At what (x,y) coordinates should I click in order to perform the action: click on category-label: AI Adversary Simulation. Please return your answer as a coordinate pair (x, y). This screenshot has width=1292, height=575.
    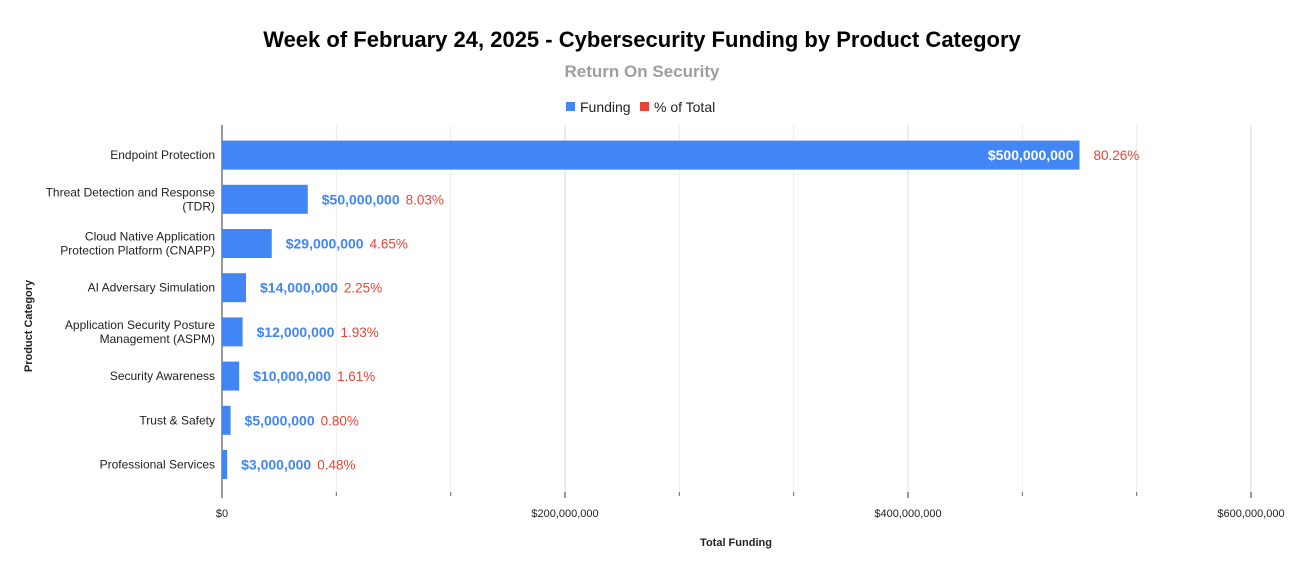
    Looking at the image, I should click on (151, 288).